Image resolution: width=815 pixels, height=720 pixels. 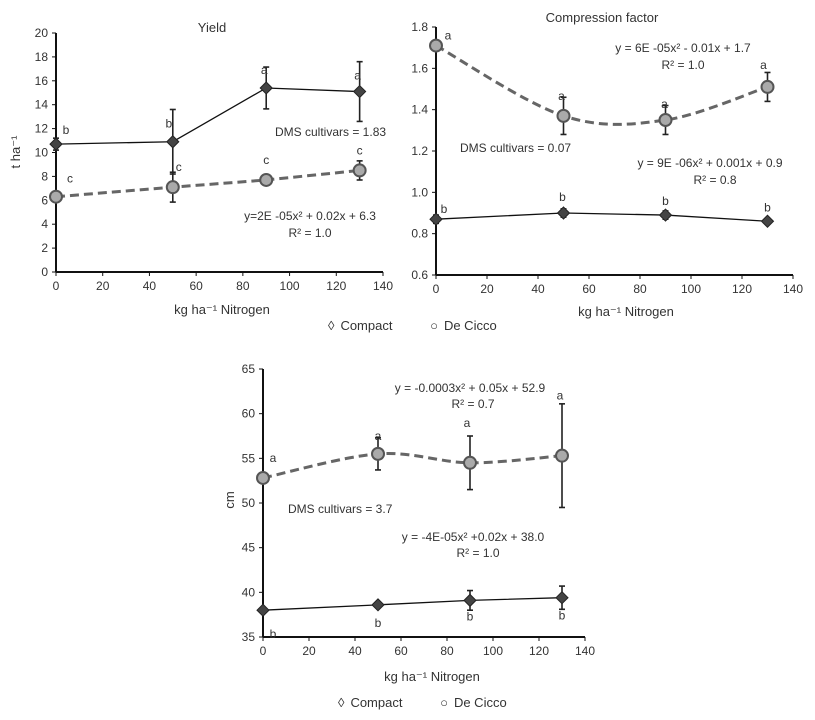 What do you see at coordinates (415, 325) in the screenshot?
I see `legend-top: ◊ Compact ○ De Cicco` at bounding box center [415, 325].